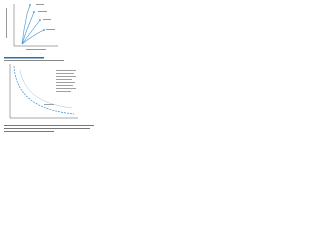 This screenshot has width=320, height=240. I want to click on text-block, so click(34, 59).